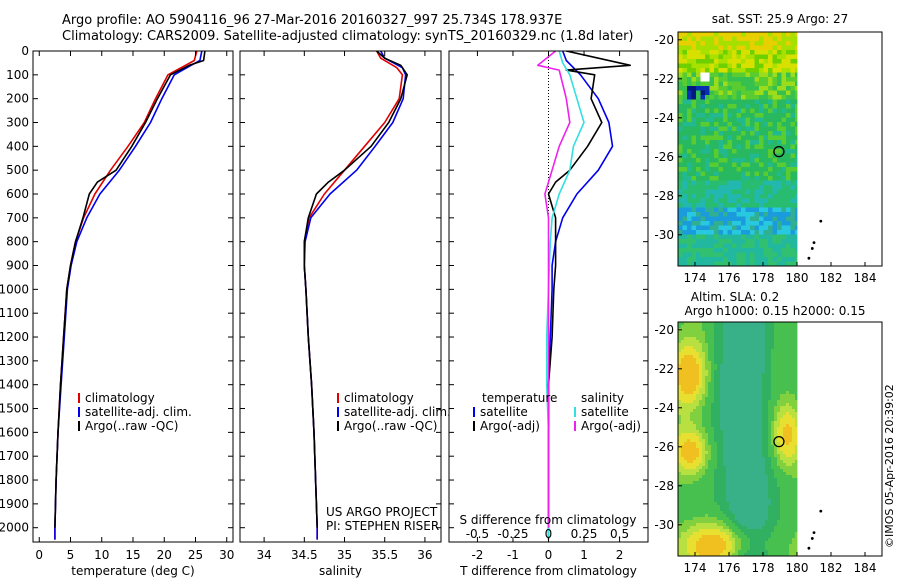 The height and width of the screenshot is (580, 900). Describe the element at coordinates (611, 426) in the screenshot. I see `difference-right-legend-label: Argo(-adj)` at that location.